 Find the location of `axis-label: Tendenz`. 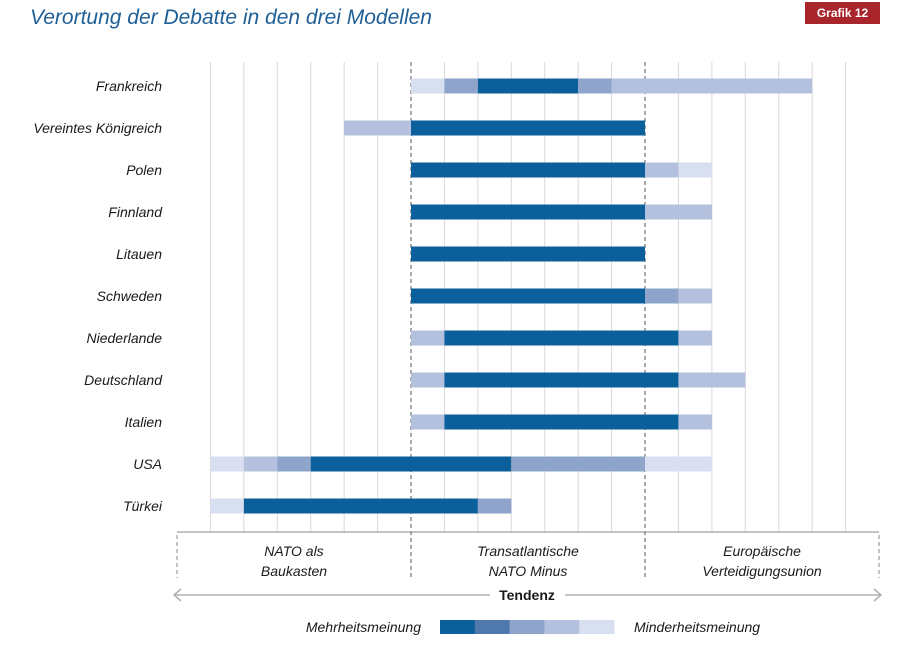

axis-label: Tendenz is located at coordinates (527, 595).